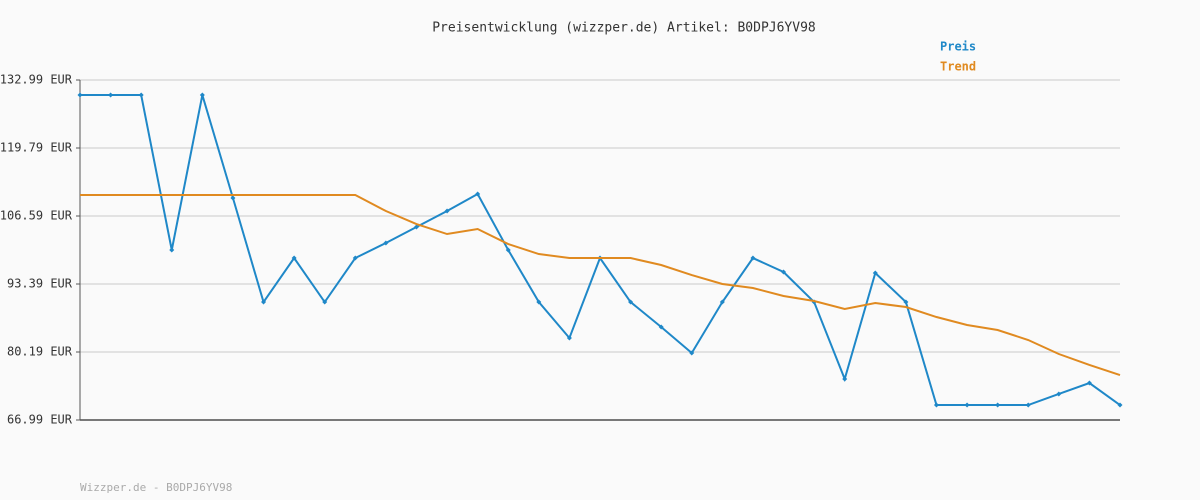 The image size is (1200, 500). Describe the element at coordinates (958, 47) in the screenshot. I see `legend-entry: Preis` at that location.